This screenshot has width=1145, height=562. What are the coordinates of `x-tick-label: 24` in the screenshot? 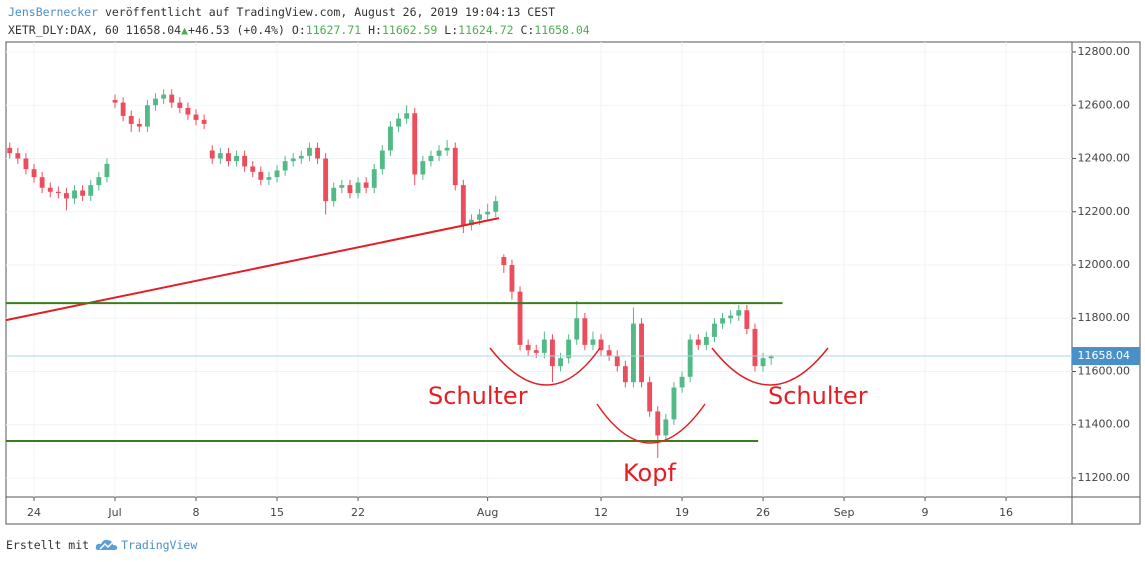 It's located at (34, 512).